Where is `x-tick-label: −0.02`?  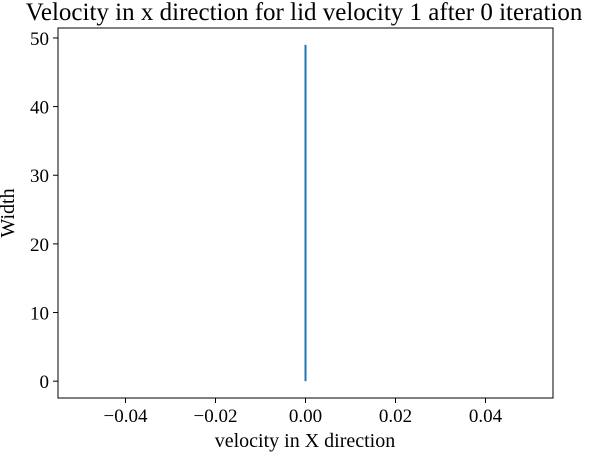
x-tick-label: −0.02 is located at coordinates (216, 416).